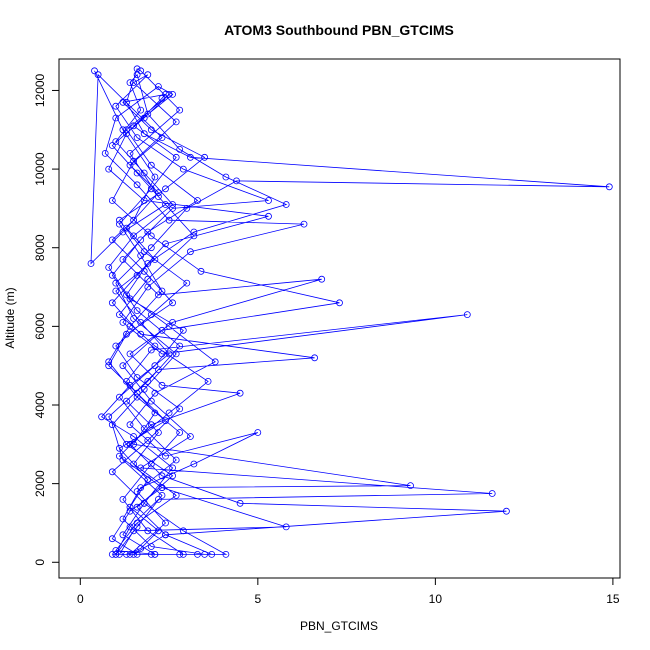  I want to click on y-tick-label: 8000, so click(40, 247).